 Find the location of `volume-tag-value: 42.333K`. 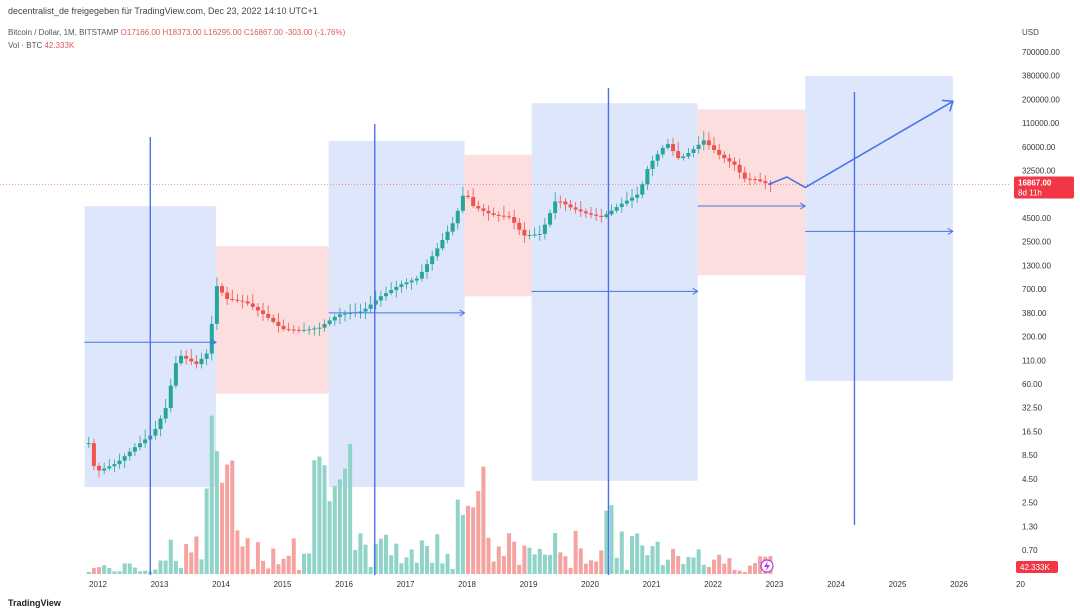

volume-tag-value: 42.333K is located at coordinates (1035, 567).